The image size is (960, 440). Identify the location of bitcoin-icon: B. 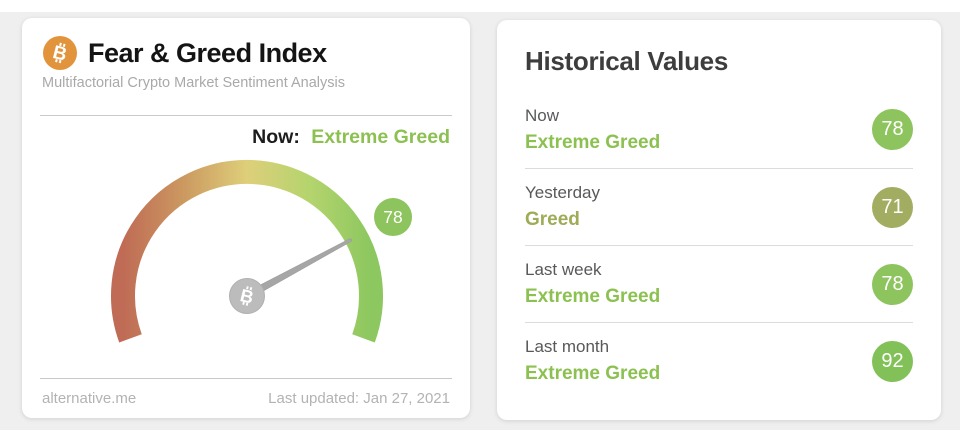
(60, 53).